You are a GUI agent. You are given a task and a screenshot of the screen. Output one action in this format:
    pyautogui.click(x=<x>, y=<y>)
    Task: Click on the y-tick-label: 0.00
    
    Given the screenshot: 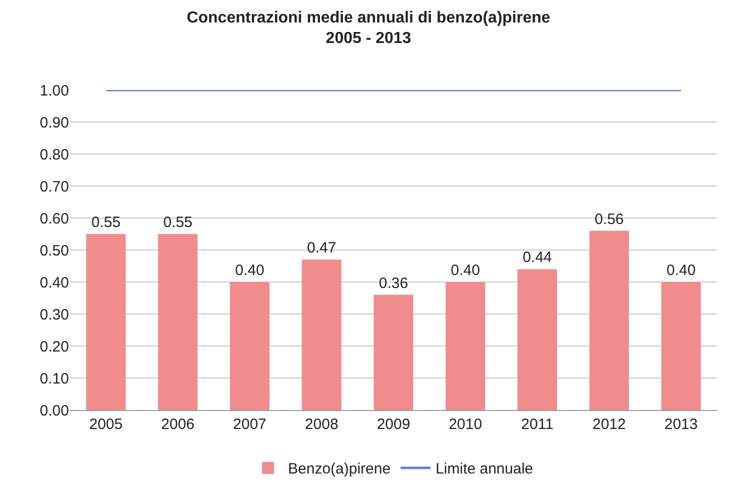 What is the action you would take?
    pyautogui.click(x=54, y=411)
    